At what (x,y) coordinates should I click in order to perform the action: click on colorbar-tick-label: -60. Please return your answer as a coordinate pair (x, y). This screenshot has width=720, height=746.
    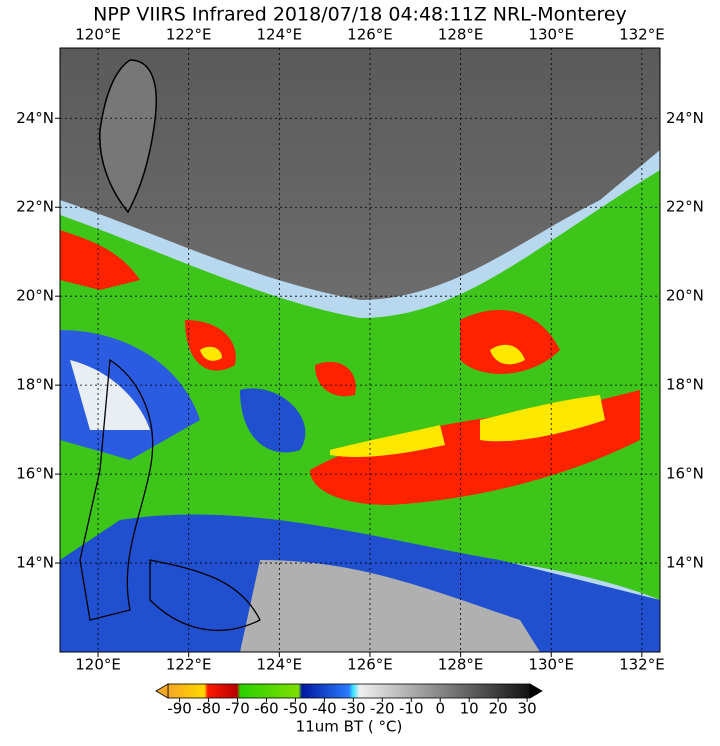
    Looking at the image, I should click on (266, 709).